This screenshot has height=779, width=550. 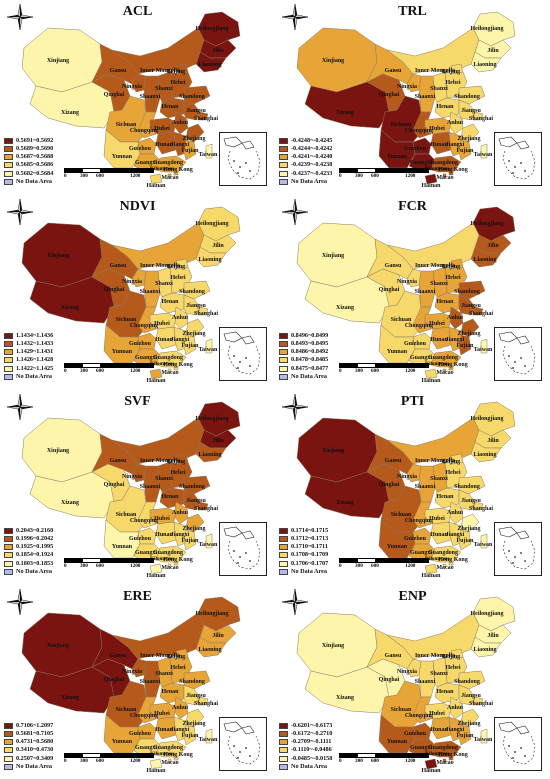 What do you see at coordinates (150, 682) in the screenshot?
I see `province-label-shaanxi: Shaanxi` at bounding box center [150, 682].